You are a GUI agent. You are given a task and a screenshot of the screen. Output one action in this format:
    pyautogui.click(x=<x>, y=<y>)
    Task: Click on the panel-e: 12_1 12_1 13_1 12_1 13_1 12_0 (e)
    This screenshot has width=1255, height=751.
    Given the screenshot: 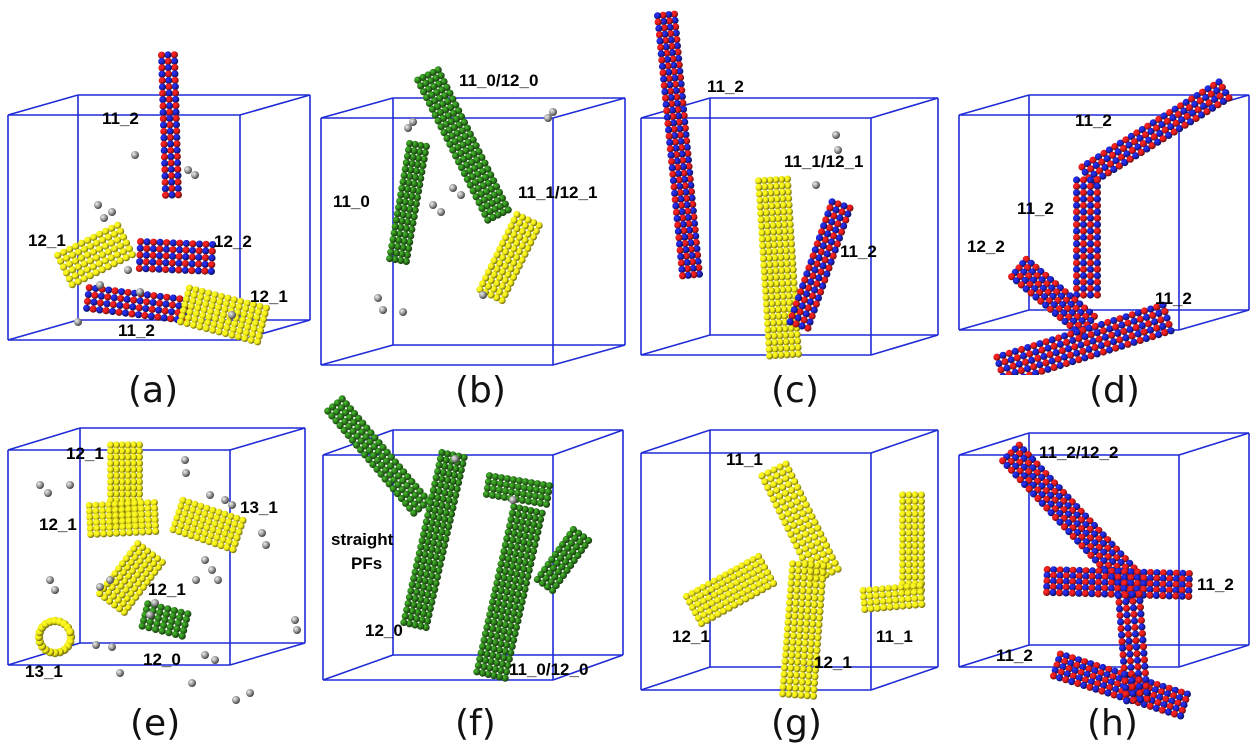 What is the action you would take?
    pyautogui.click(x=156, y=562)
    